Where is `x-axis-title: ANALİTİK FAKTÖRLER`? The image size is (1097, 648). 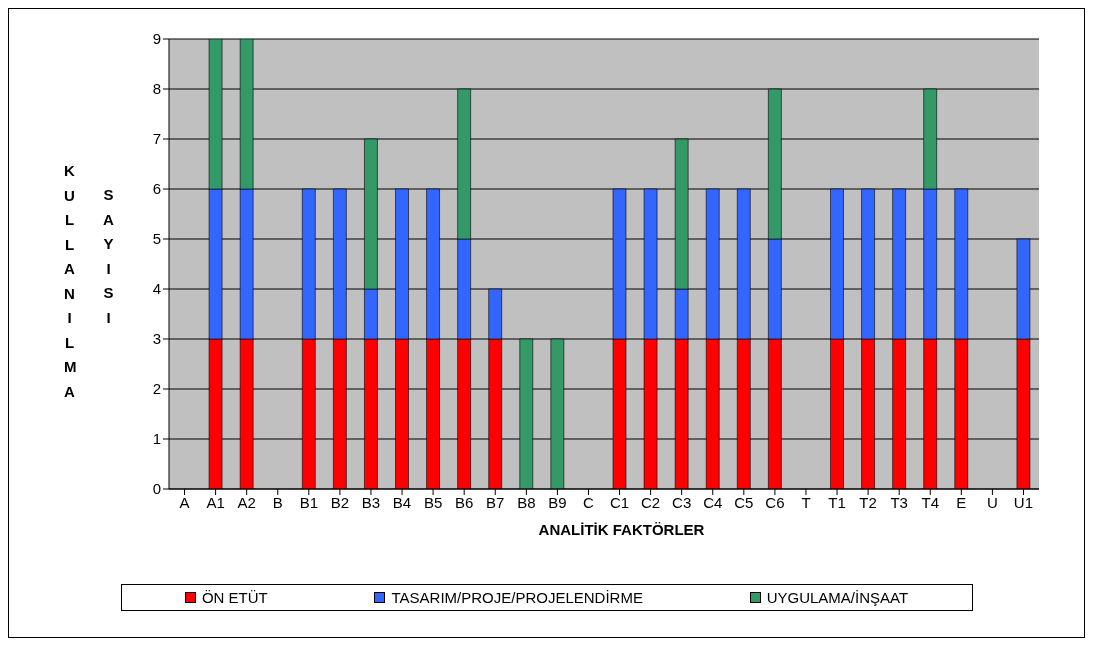
x-axis-title: ANALİTİK FAKTÖRLER is located at coordinates (621, 529).